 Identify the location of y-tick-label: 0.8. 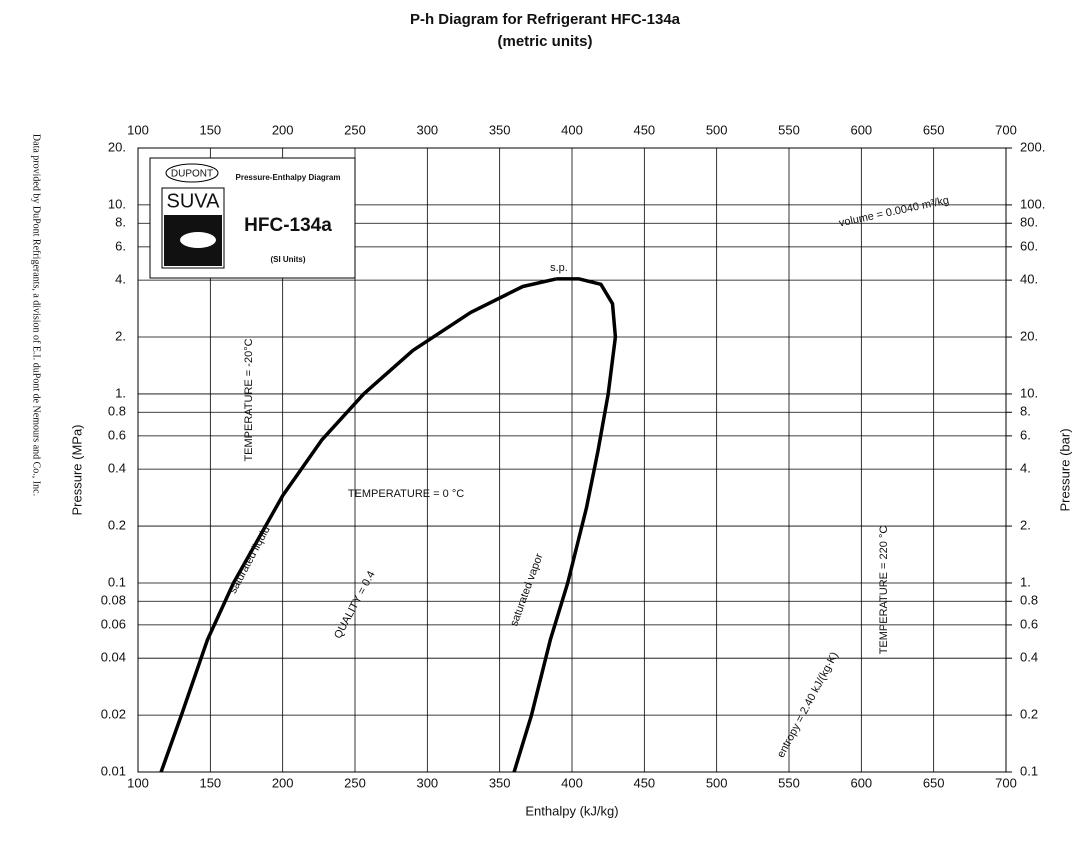
(117, 411).